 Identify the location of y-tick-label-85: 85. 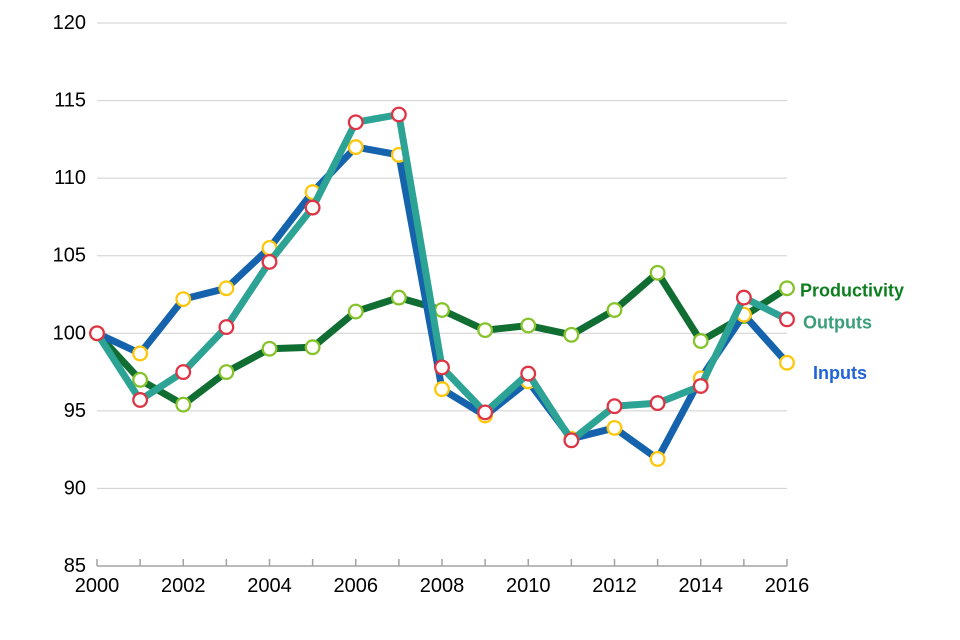
(75, 566).